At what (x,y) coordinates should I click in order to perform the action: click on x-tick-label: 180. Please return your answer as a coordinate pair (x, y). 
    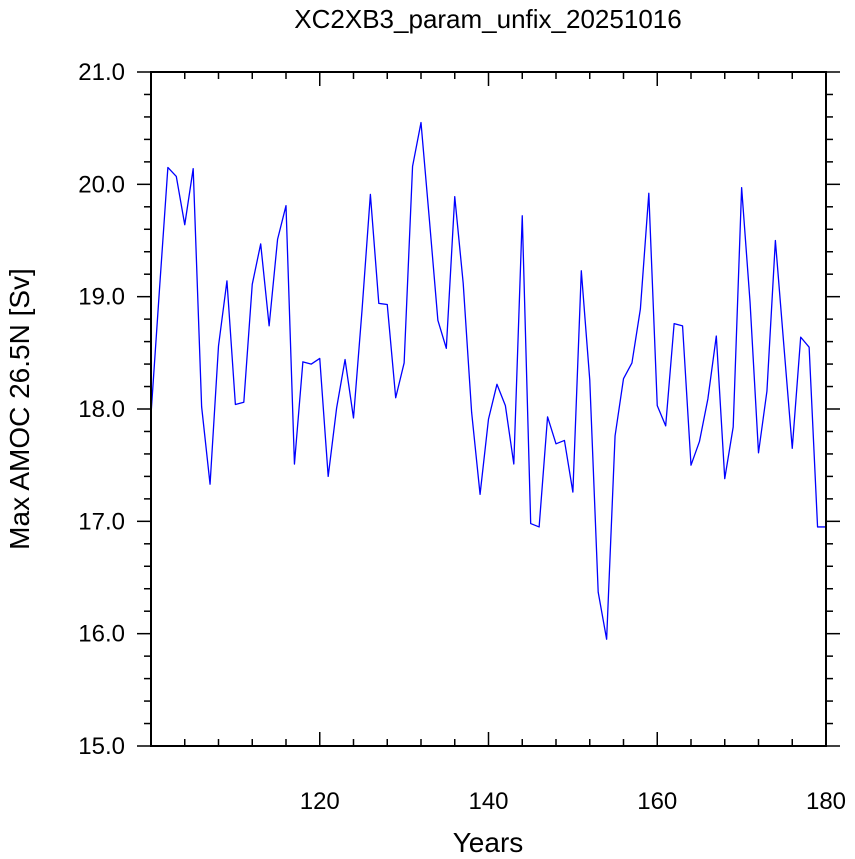
    Looking at the image, I should click on (826, 801).